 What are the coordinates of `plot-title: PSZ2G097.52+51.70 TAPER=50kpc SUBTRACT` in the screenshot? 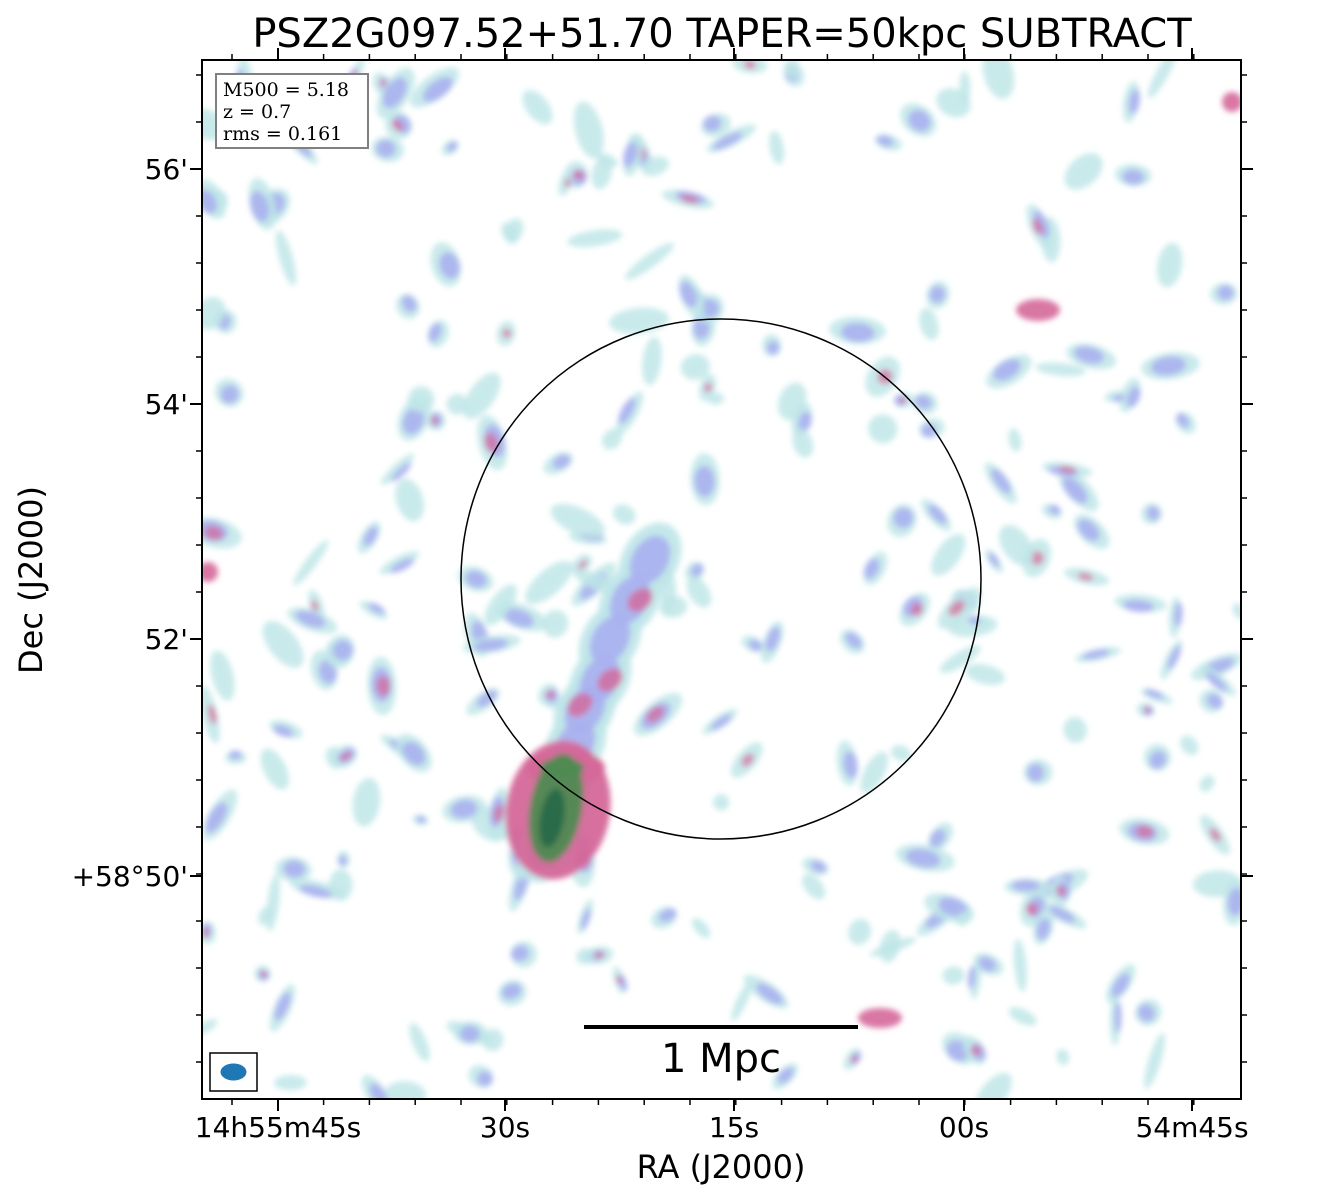 It's located at (722, 34).